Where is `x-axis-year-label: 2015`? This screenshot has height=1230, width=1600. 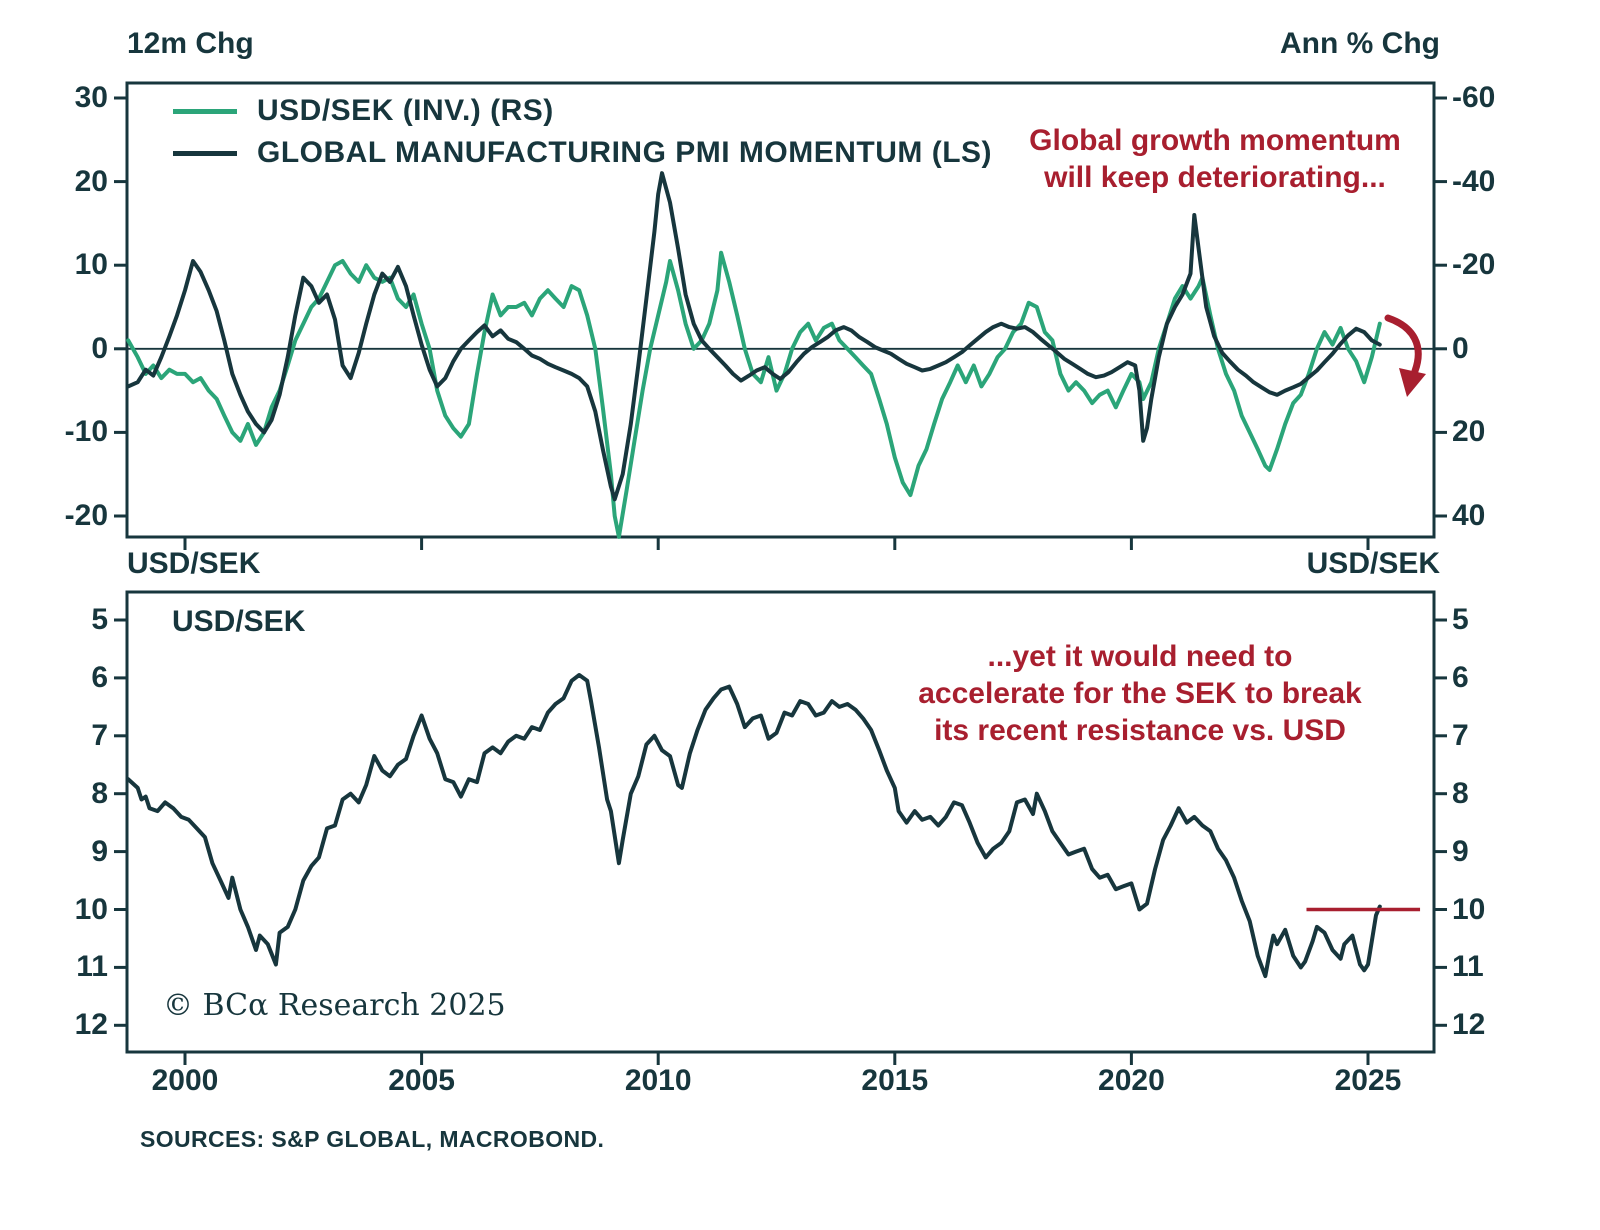
x-axis-year-label: 2015 is located at coordinates (895, 1080).